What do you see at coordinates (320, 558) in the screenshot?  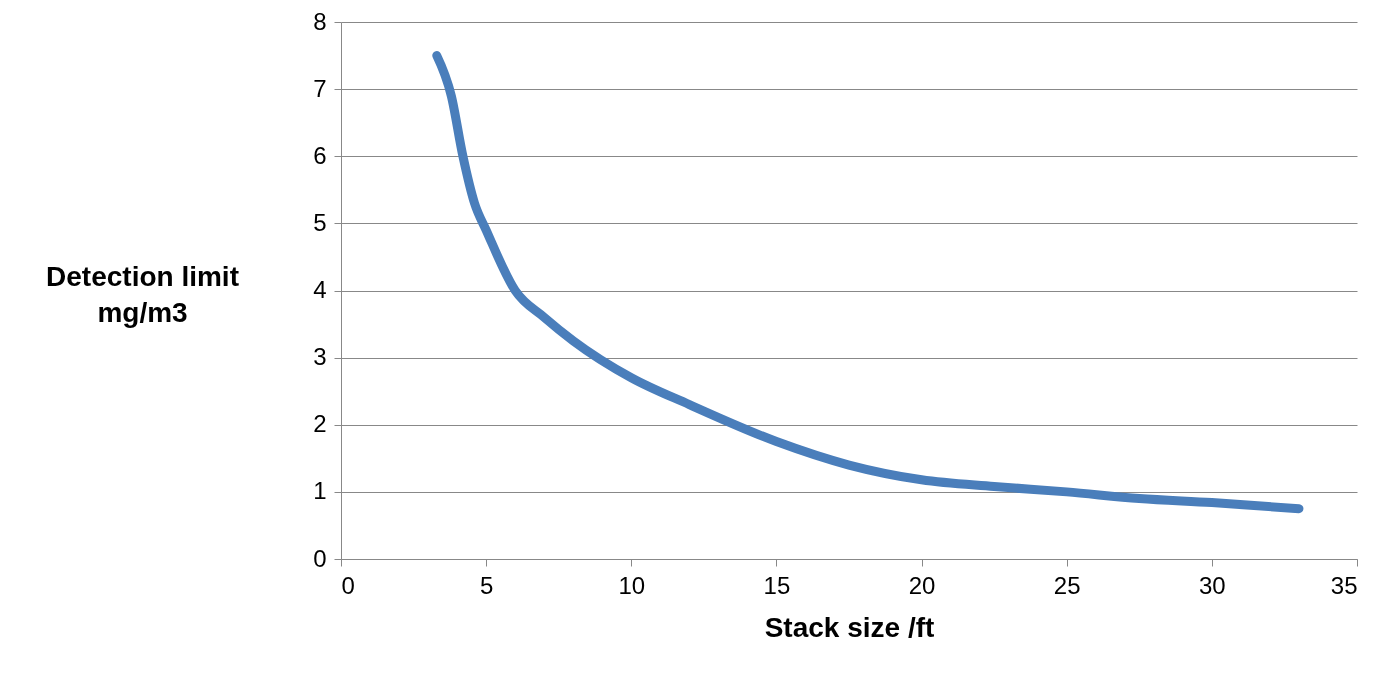 I see `y-tick-label: 0` at bounding box center [320, 558].